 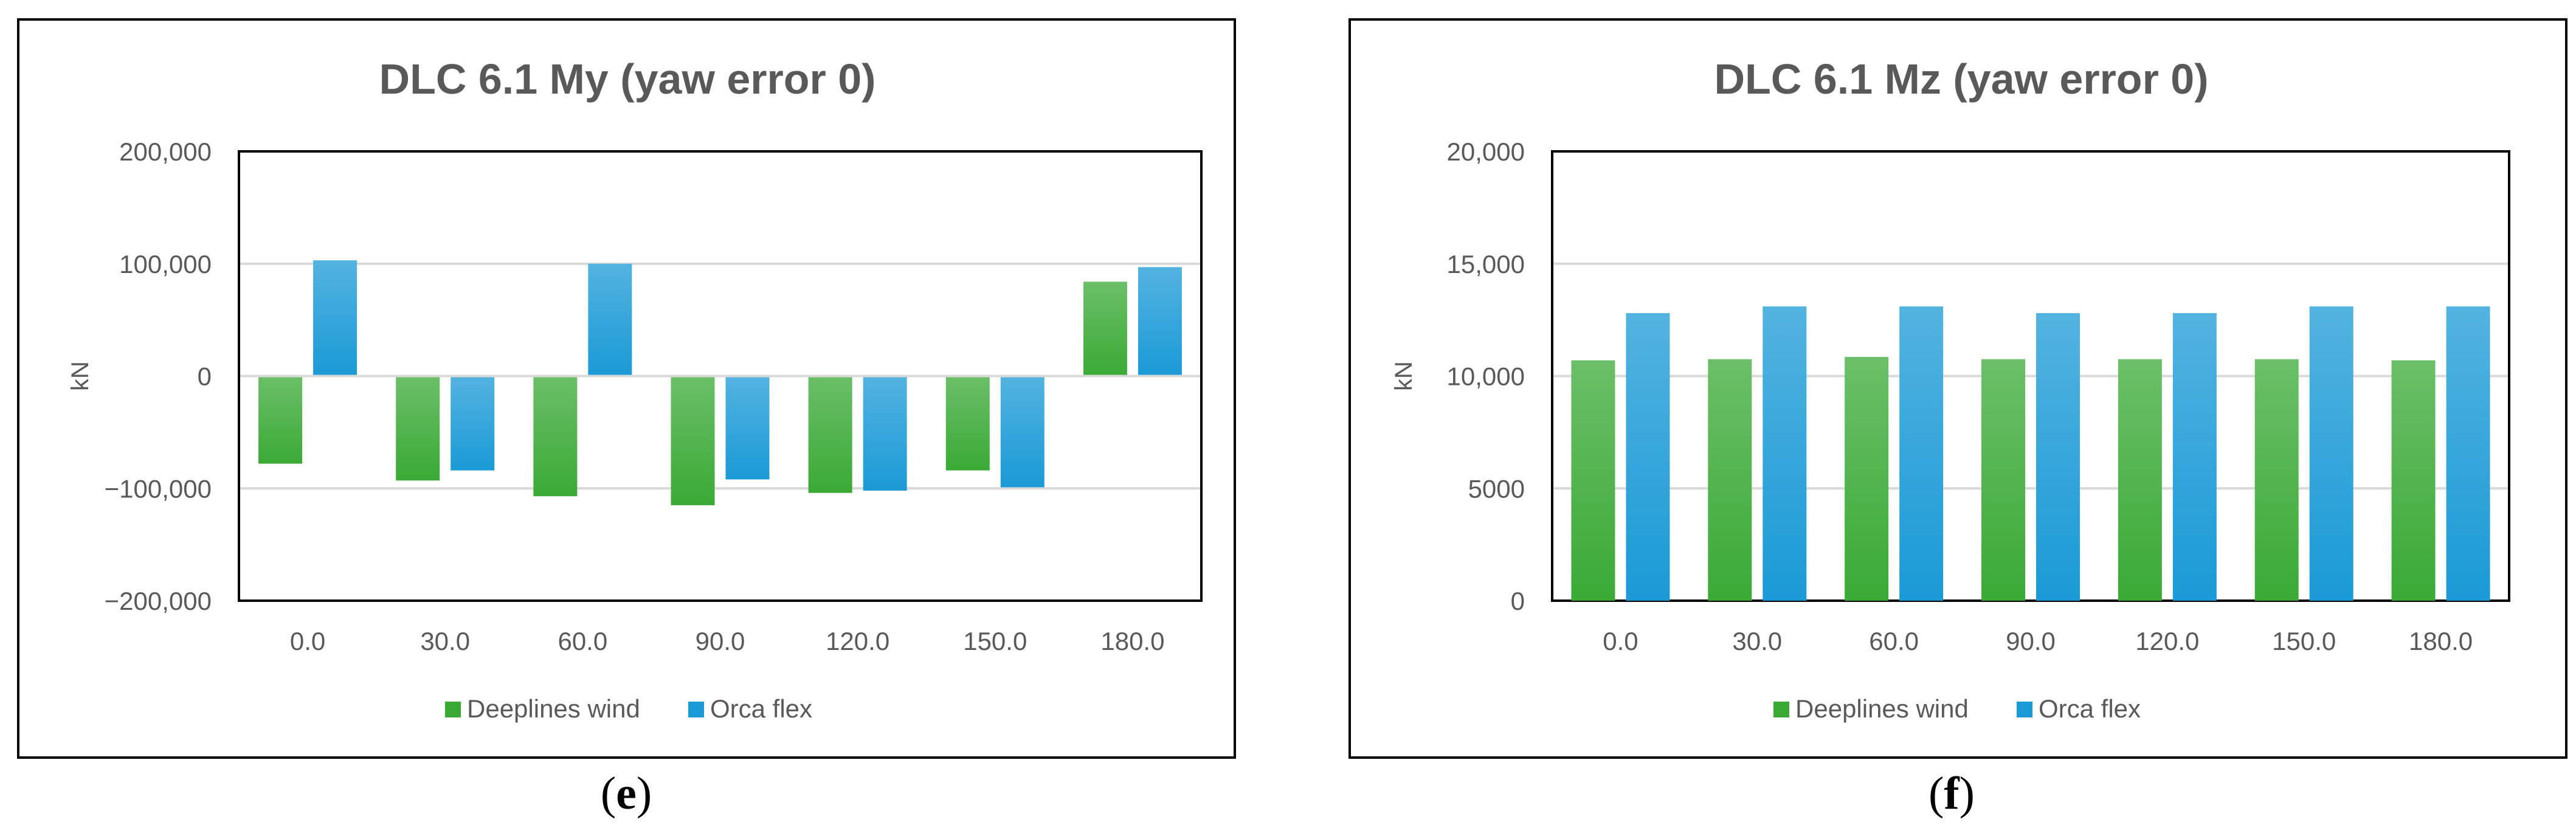 I want to click on y-tick-label: −100,000, so click(x=159, y=488).